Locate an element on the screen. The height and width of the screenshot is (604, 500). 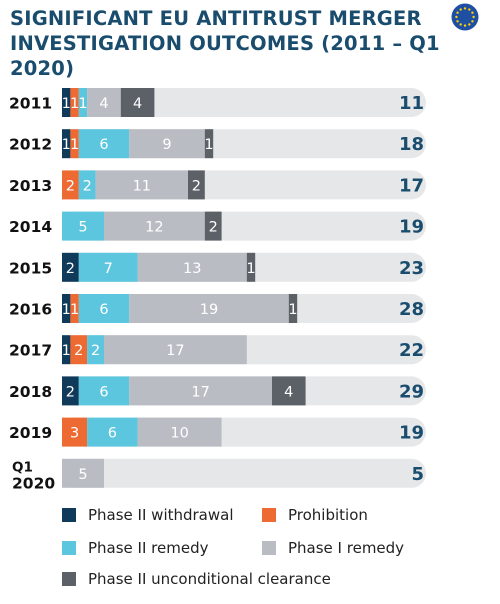
category-label: 2019 is located at coordinates (30, 433).